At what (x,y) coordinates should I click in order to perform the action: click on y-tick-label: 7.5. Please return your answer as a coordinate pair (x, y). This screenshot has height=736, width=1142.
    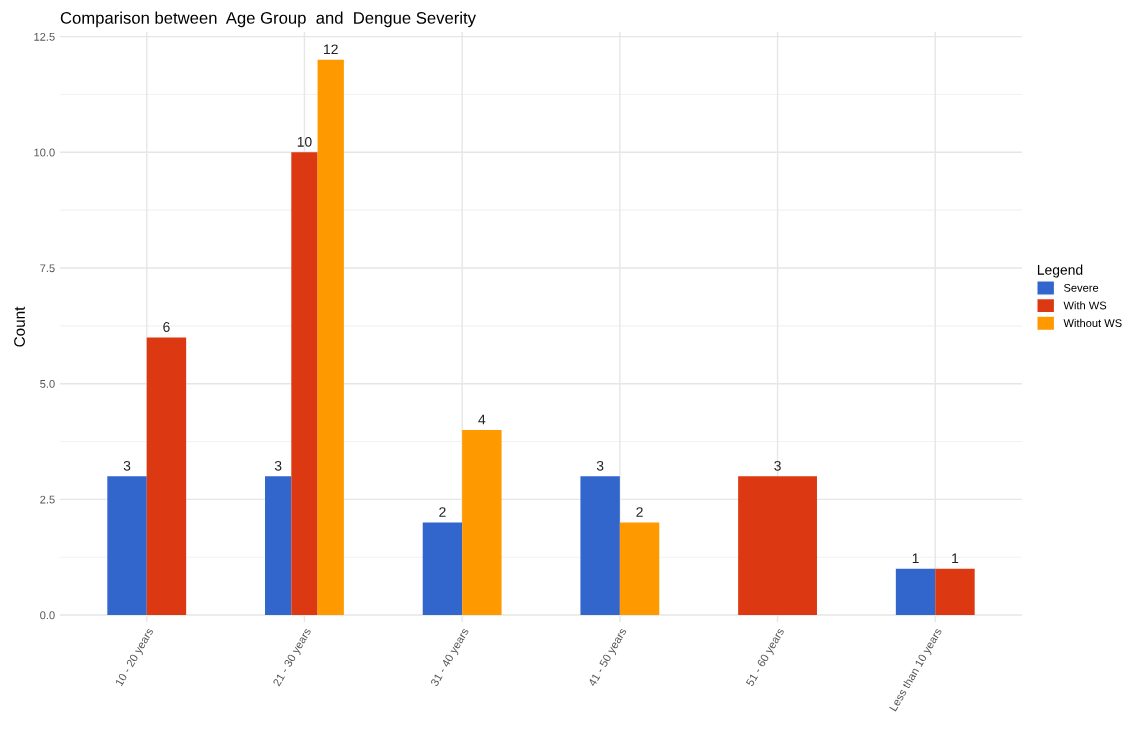
    Looking at the image, I should click on (47, 268).